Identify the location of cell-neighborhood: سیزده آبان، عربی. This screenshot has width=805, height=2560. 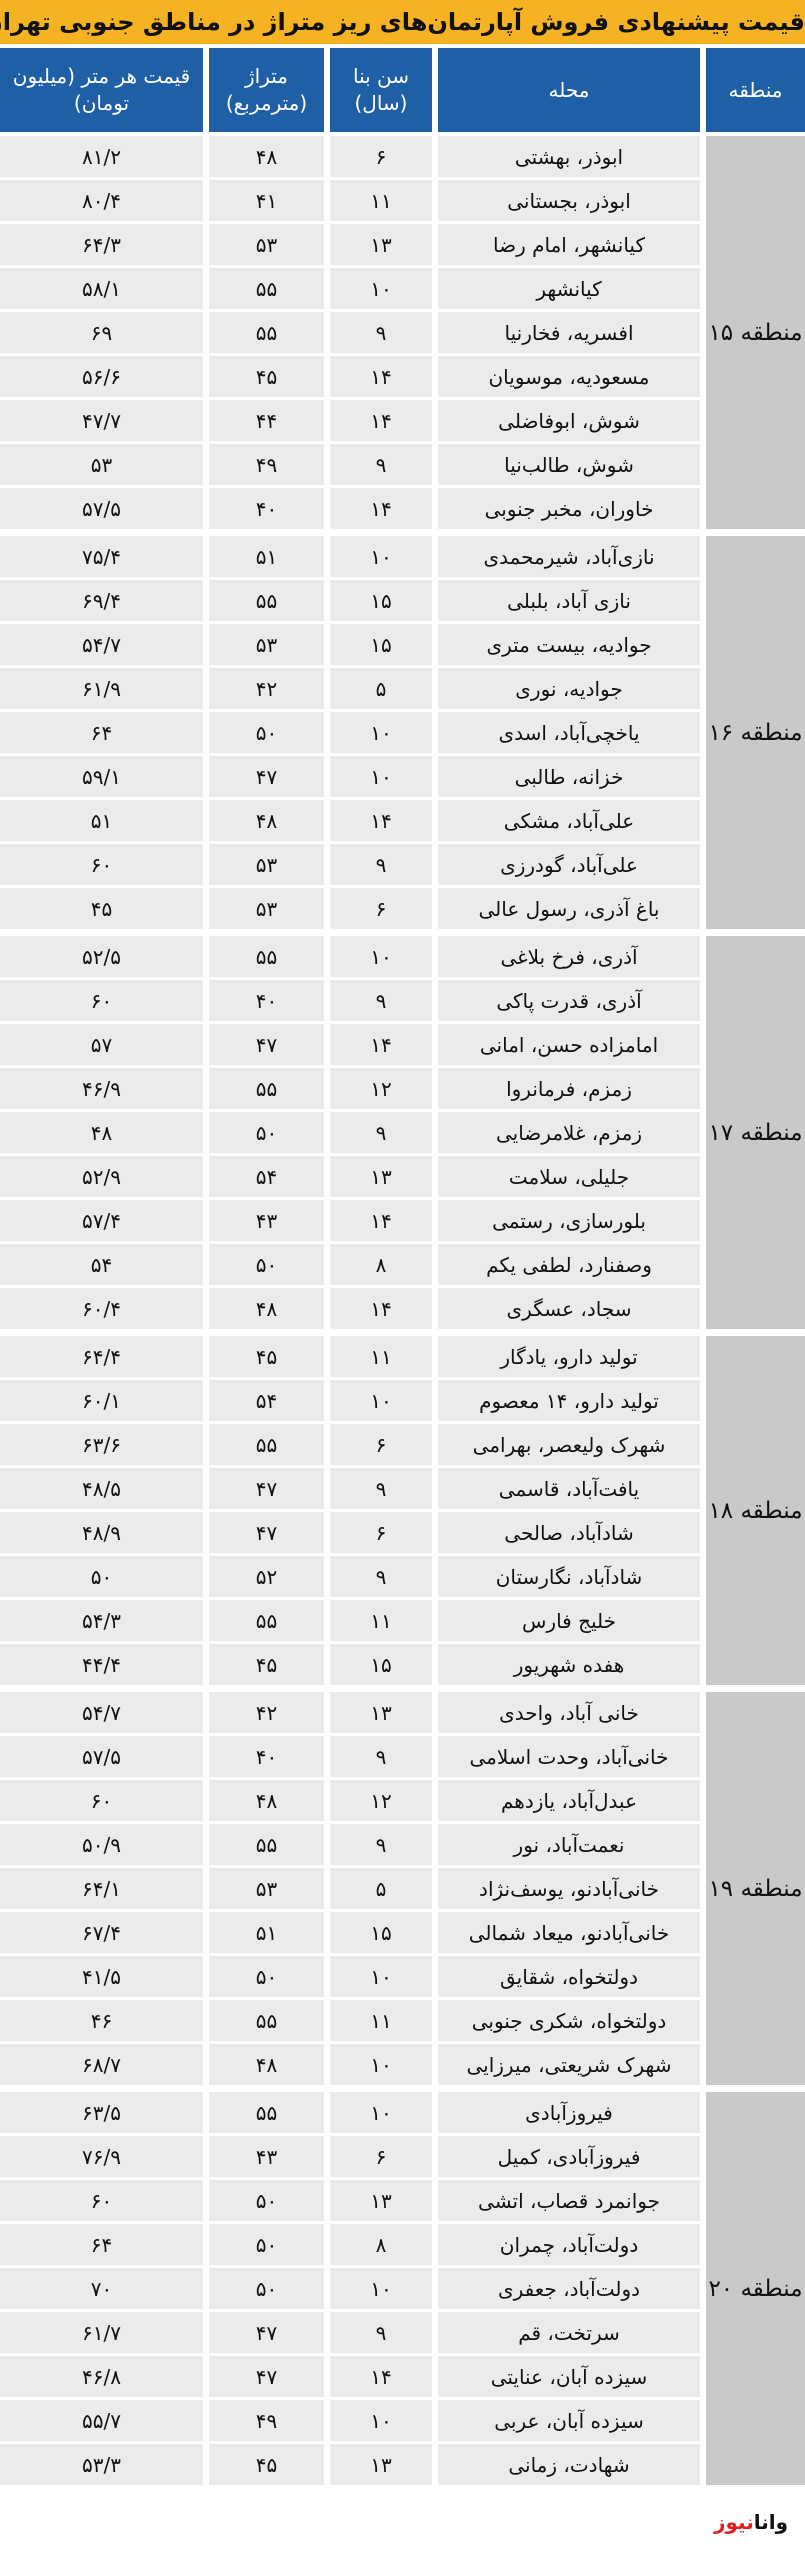
(569, 2420).